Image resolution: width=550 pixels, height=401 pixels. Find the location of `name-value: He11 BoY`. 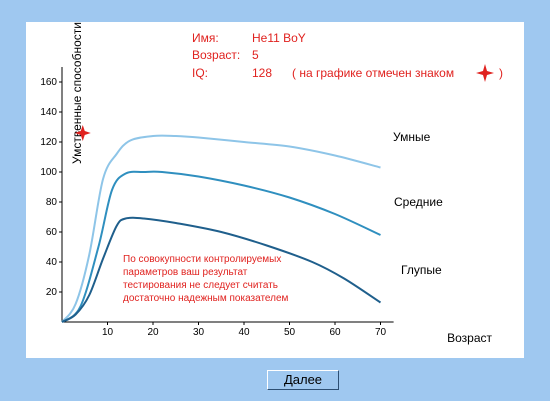

name-value: He11 BoY is located at coordinates (279, 38).